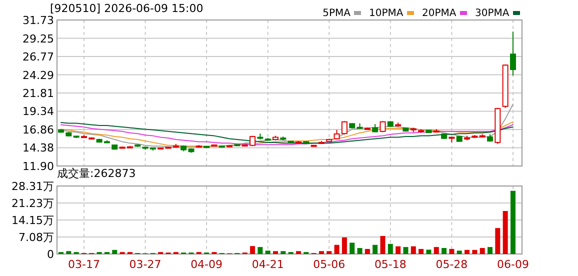 The height and width of the screenshot is (276, 578). Describe the element at coordinates (38, 75) in the screenshot. I see `y-tick-label: 24.29` at that location.